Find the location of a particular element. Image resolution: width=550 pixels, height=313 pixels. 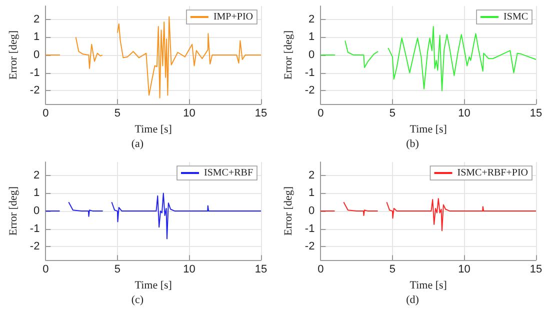

legend-label: ISMC+RBF is located at coordinates (229, 173).